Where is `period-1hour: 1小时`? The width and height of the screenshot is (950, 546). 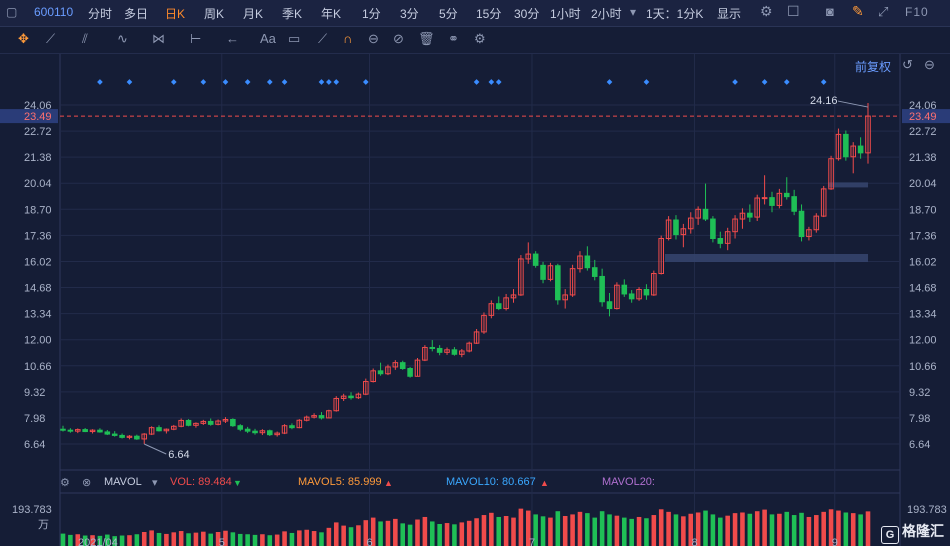
period-1hour: 1小时 is located at coordinates (565, 14).